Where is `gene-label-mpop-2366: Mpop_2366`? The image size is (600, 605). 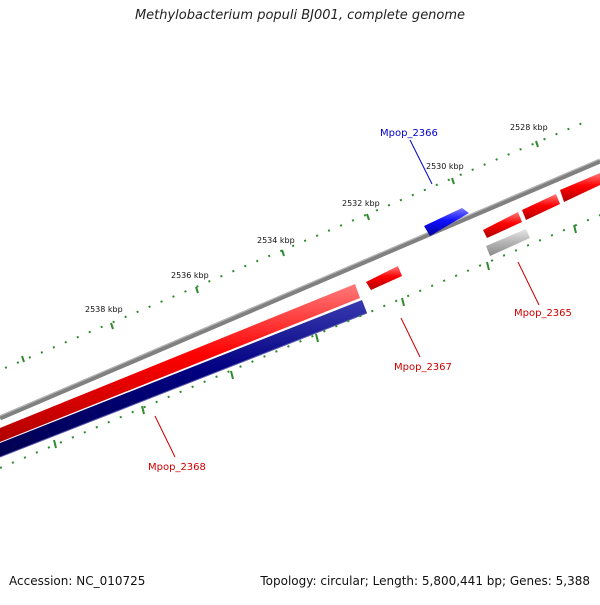 gene-label-mpop-2366: Mpop_2366 is located at coordinates (409, 133).